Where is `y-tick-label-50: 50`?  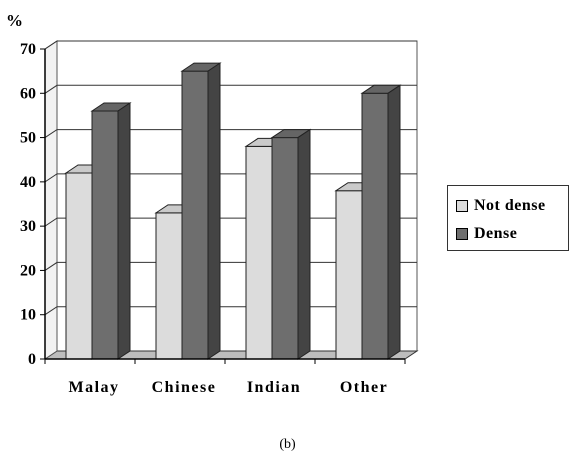 y-tick-label-50: 50 is located at coordinates (28, 138).